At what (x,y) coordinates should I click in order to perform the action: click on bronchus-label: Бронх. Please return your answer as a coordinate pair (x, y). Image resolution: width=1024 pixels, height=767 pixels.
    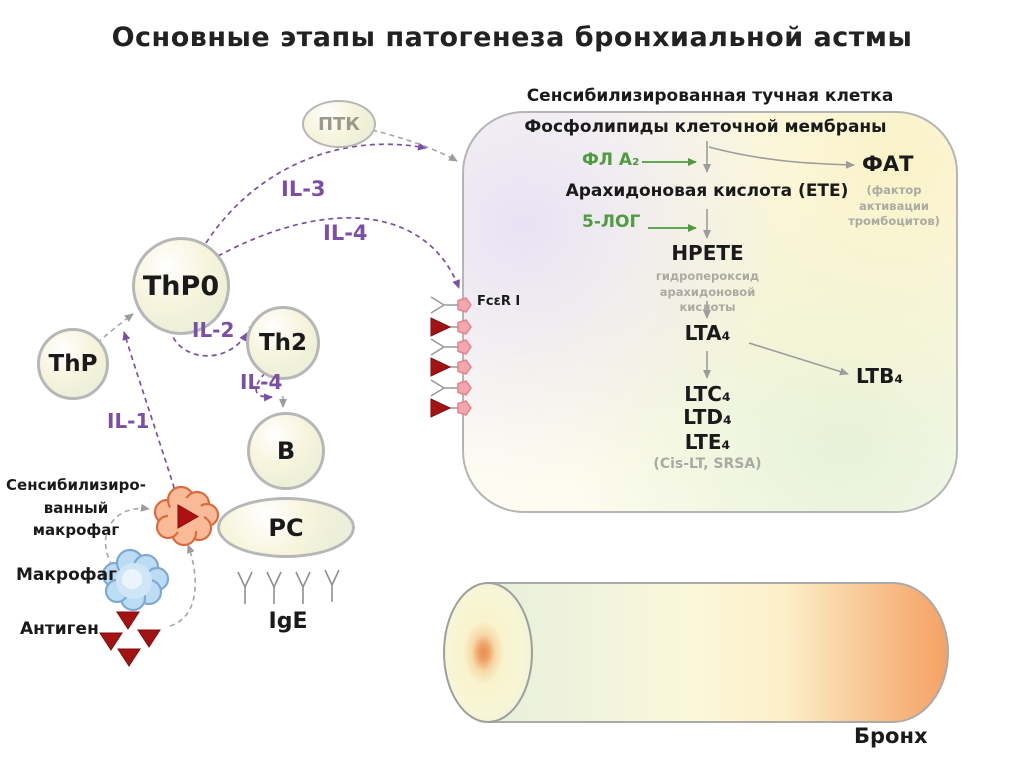
    Looking at the image, I should click on (891, 736).